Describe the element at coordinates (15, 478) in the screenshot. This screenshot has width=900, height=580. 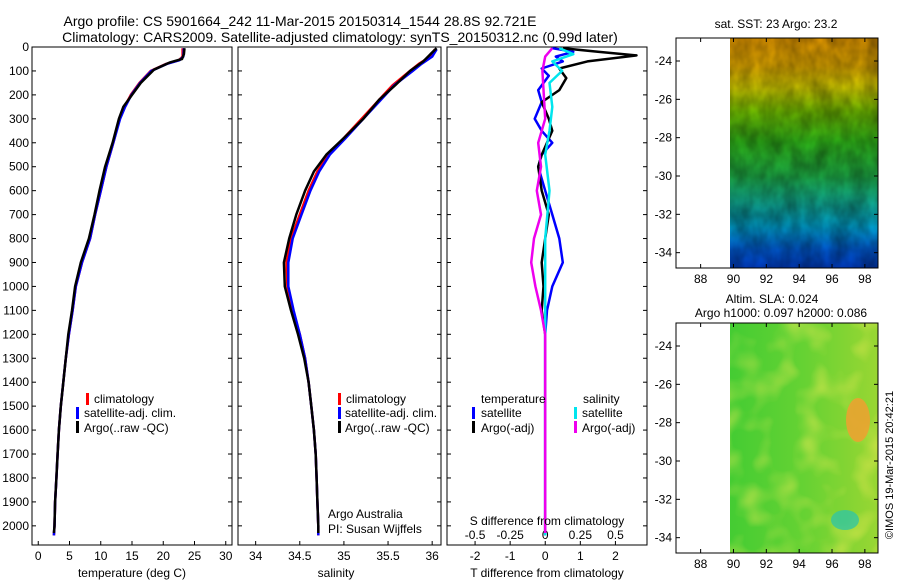
I see `depth-tick-label: 1800` at that location.